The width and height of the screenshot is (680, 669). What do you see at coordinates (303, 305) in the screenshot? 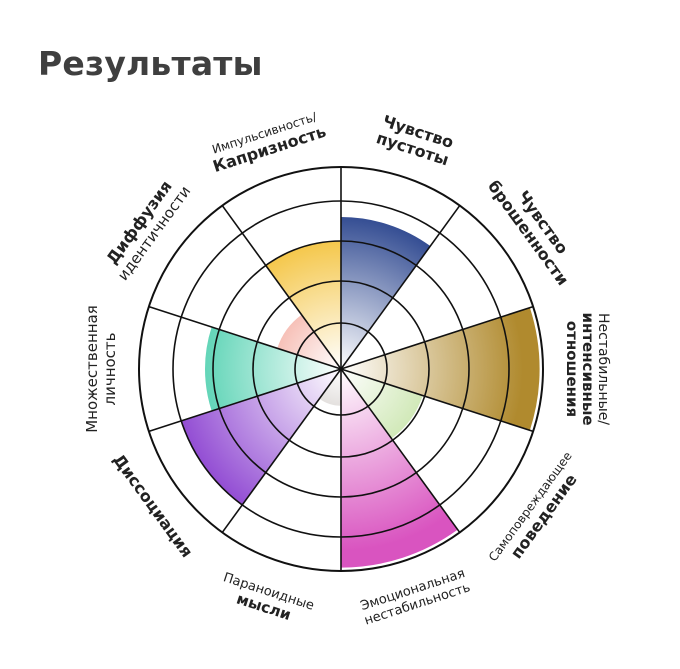
I see `sector-impulsivity` at bounding box center [303, 305].